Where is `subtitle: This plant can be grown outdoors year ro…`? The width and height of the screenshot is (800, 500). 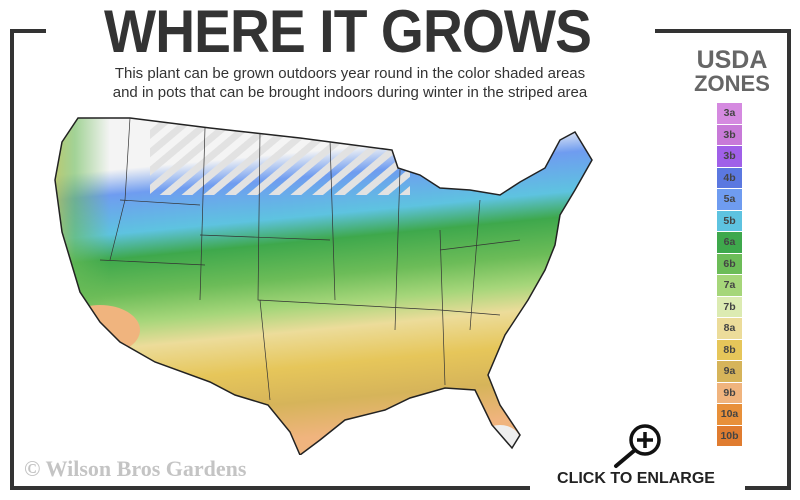
subtitle: This plant can be grown outdoors year ro… is located at coordinates (350, 83).